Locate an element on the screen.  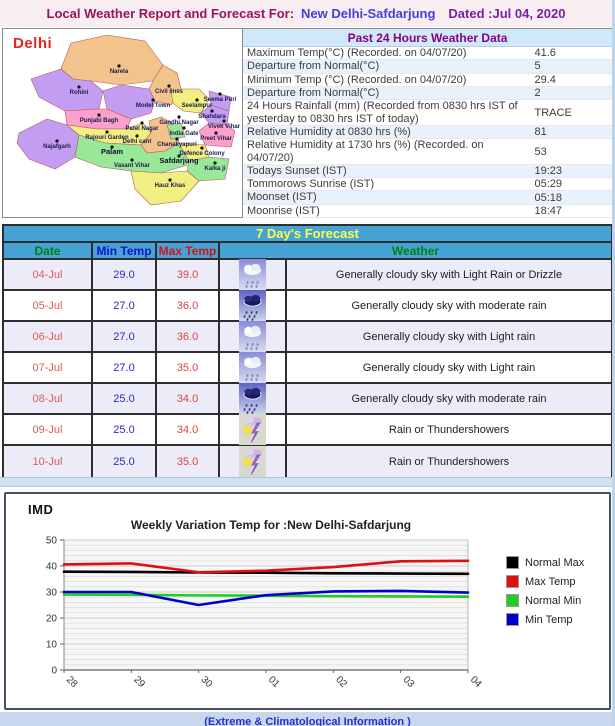
row-label: Tommorows Sunrise (IST) is located at coordinates (311, 184).